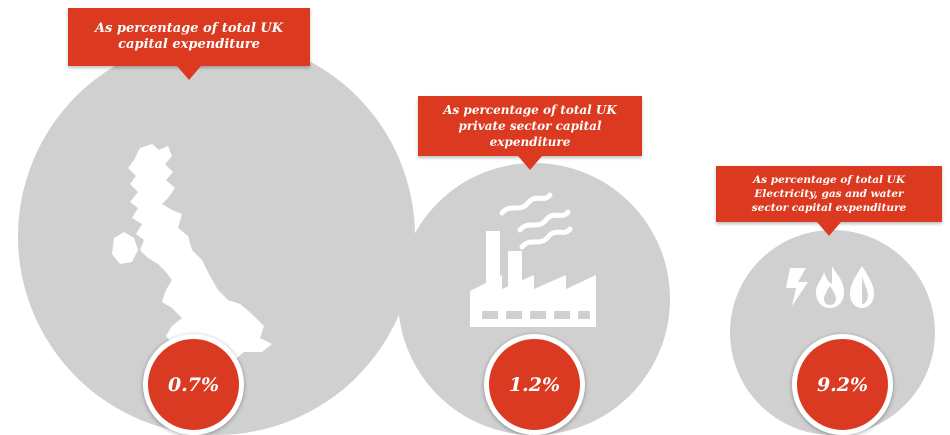 This screenshot has width=950, height=435. What do you see at coordinates (533, 259) in the screenshot?
I see `factory-icon` at bounding box center [533, 259].